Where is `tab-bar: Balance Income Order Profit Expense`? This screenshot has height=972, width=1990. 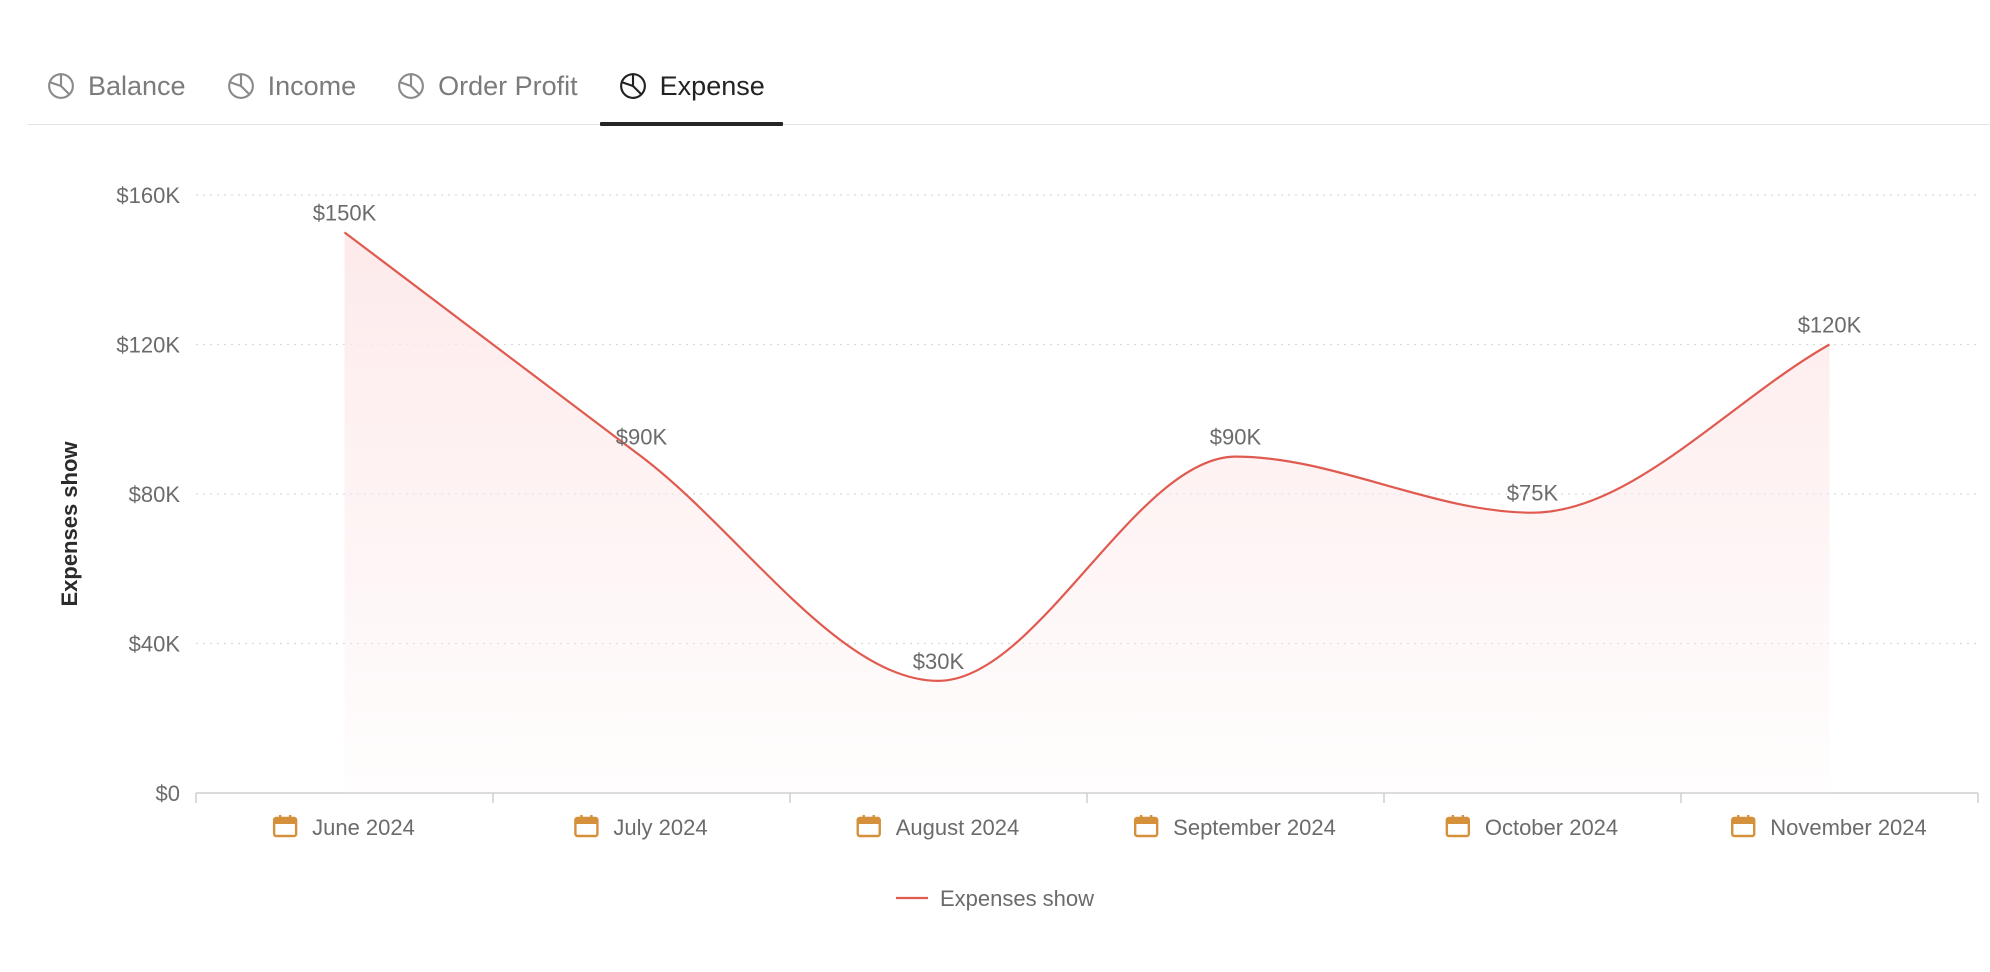 tab-bar: Balance Income Order Profit Expense is located at coordinates (1009, 87).